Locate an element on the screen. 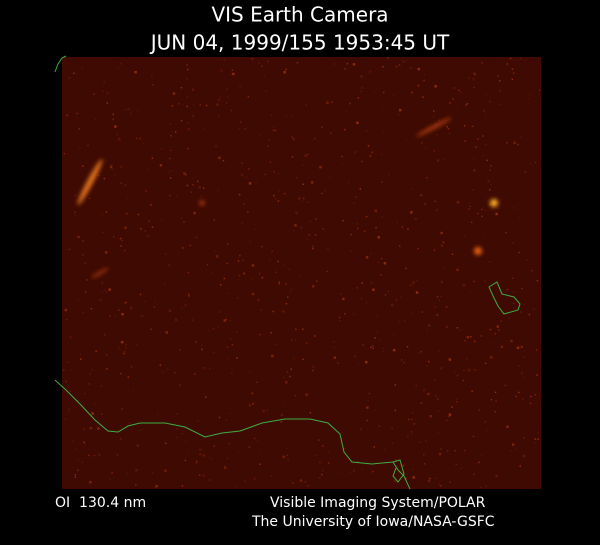  streak is located at coordinates (434, 127).